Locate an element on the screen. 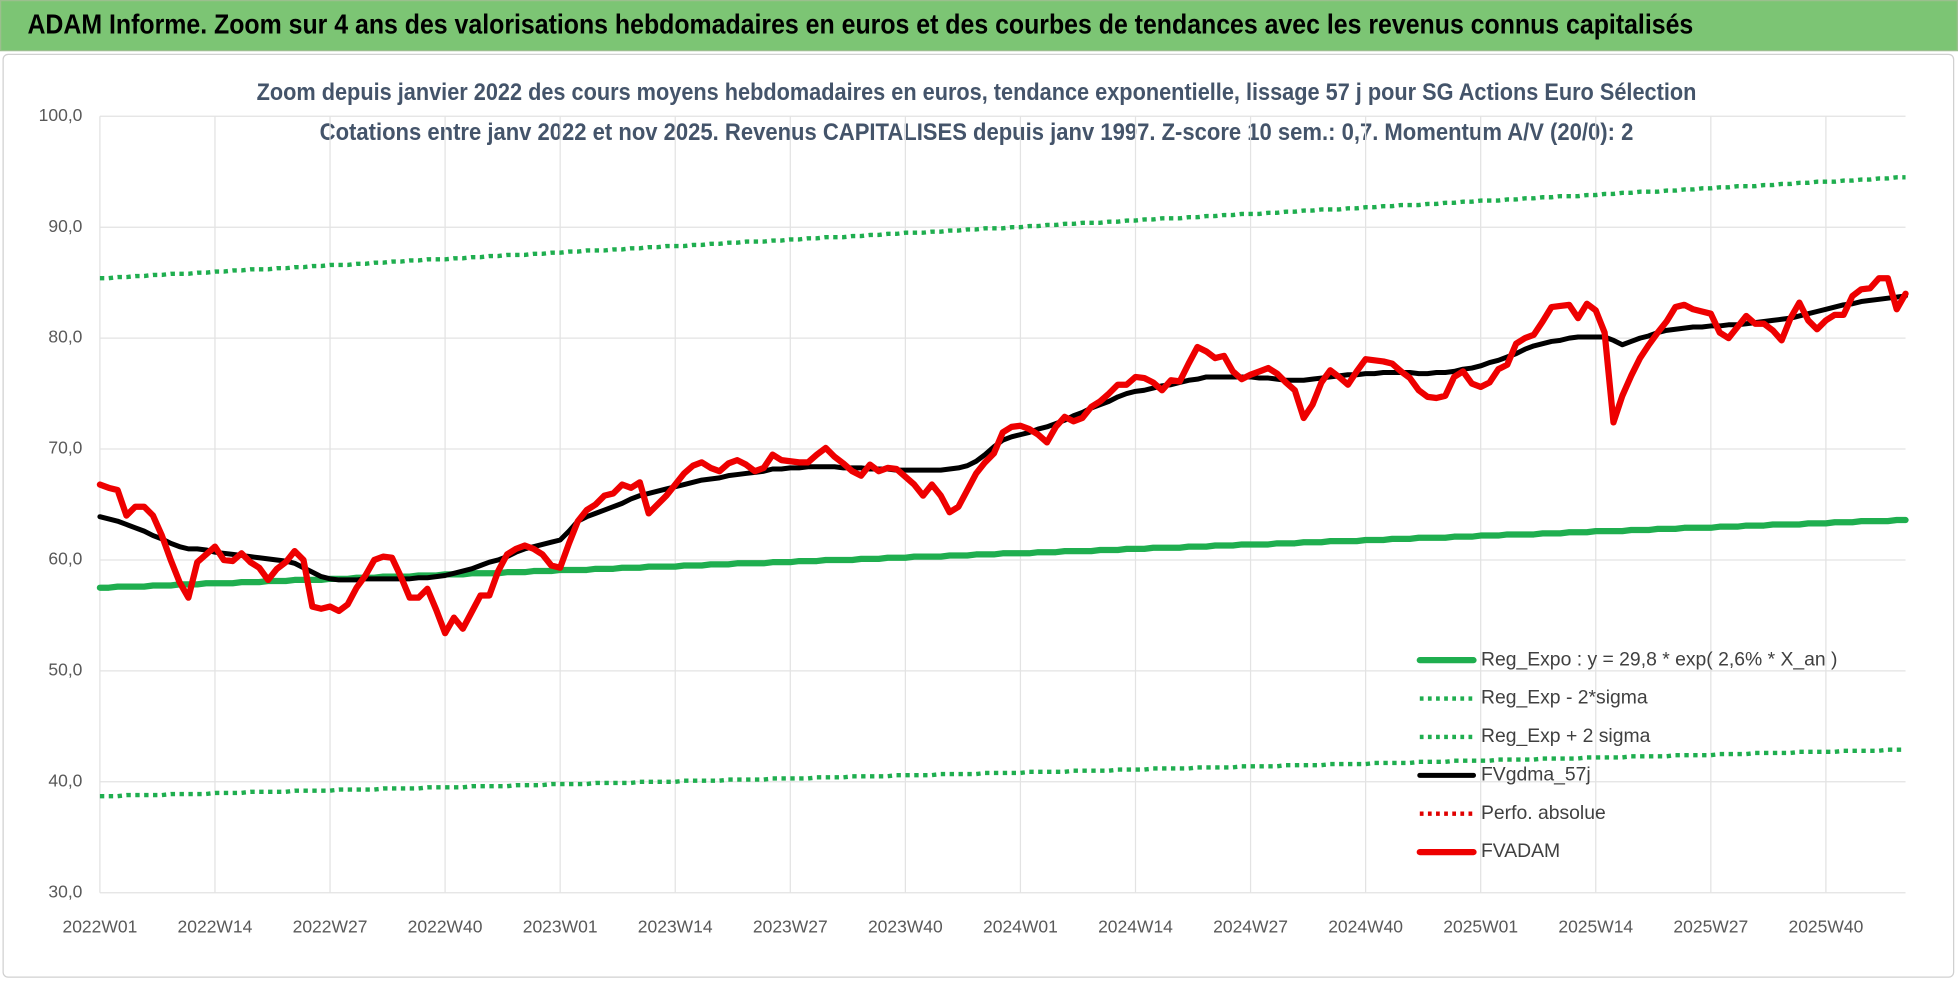  x-tick-label: 2023W14 is located at coordinates (675, 926).